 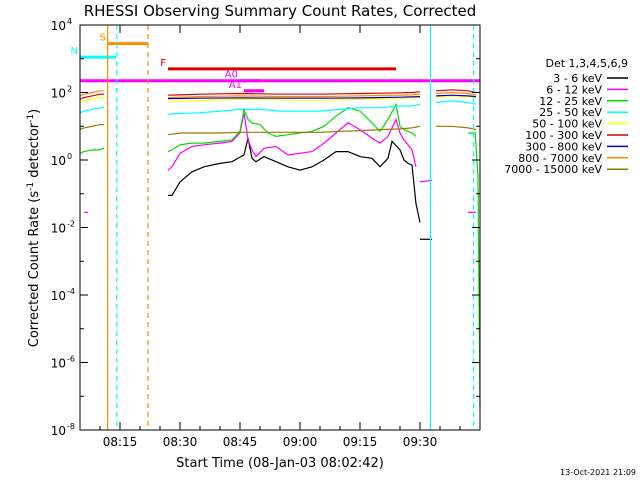 I want to click on y-axis-label: Corrected Count Rate (s-1 detector-1), so click(x=34, y=228).